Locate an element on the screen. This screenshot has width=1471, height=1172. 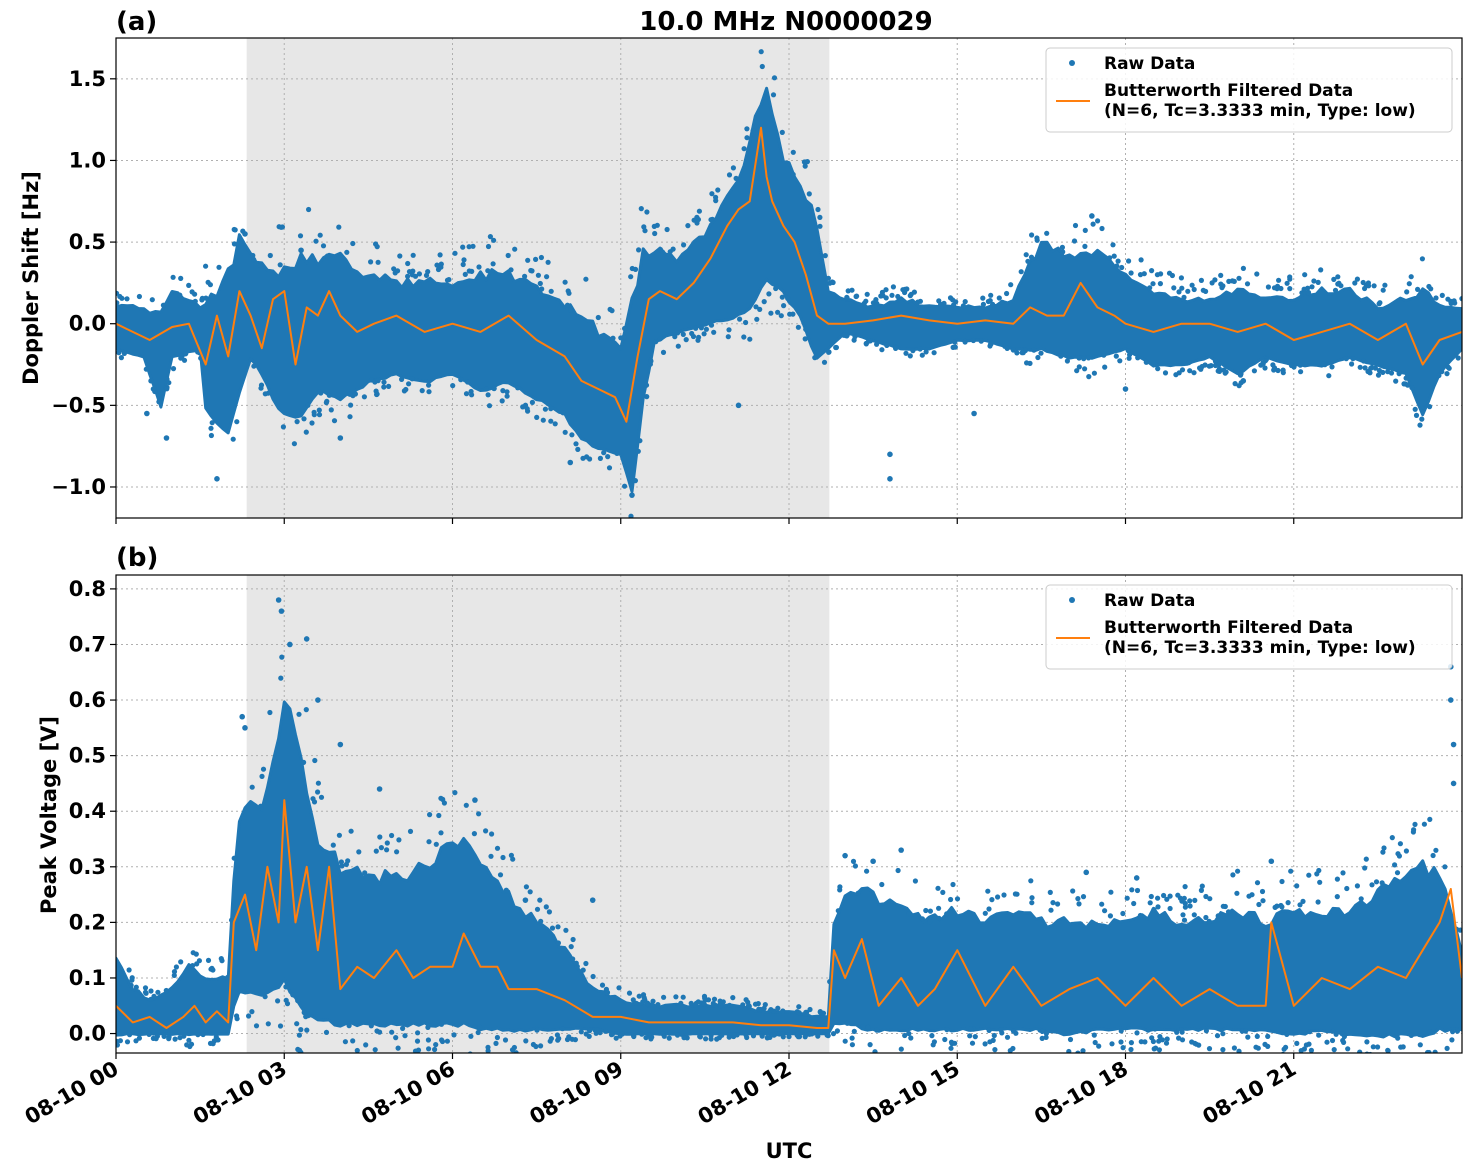
raw-data-outlier is located at coordinates (1271, 861).